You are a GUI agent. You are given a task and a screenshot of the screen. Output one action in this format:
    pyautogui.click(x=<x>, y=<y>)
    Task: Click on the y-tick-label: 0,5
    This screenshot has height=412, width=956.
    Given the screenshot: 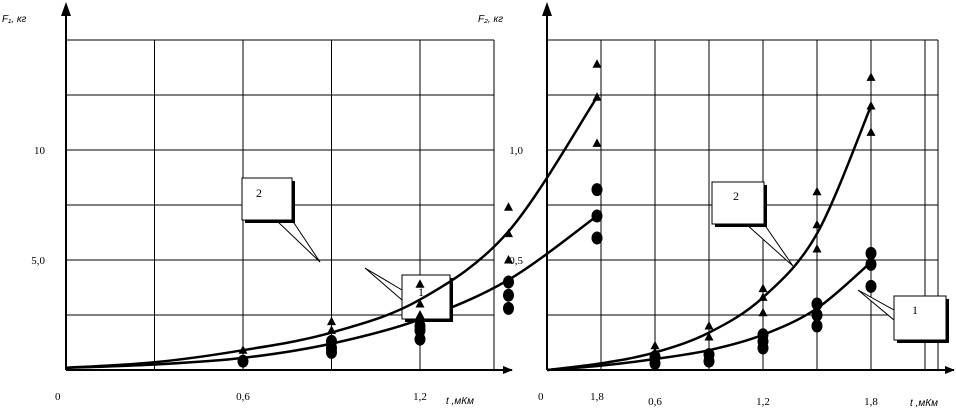 What is the action you would take?
    pyautogui.click(x=516, y=261)
    